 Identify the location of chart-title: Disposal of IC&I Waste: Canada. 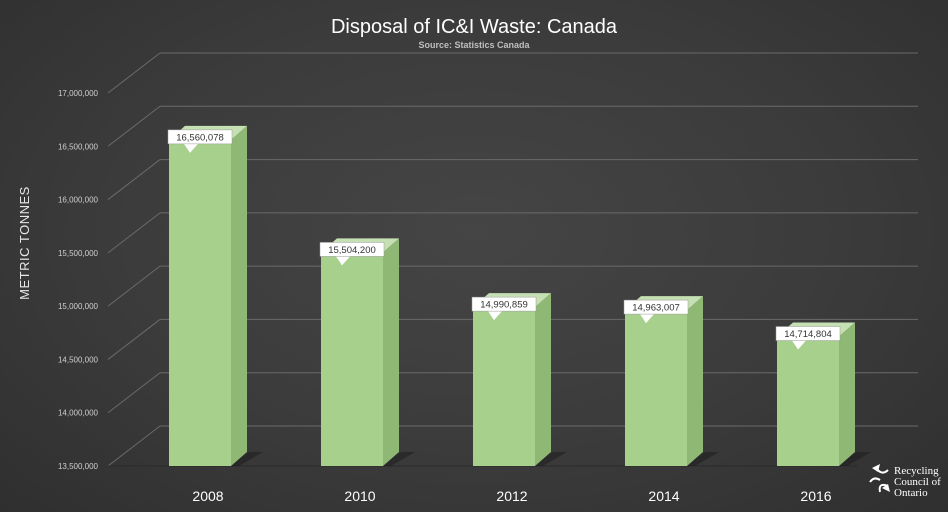
(474, 27).